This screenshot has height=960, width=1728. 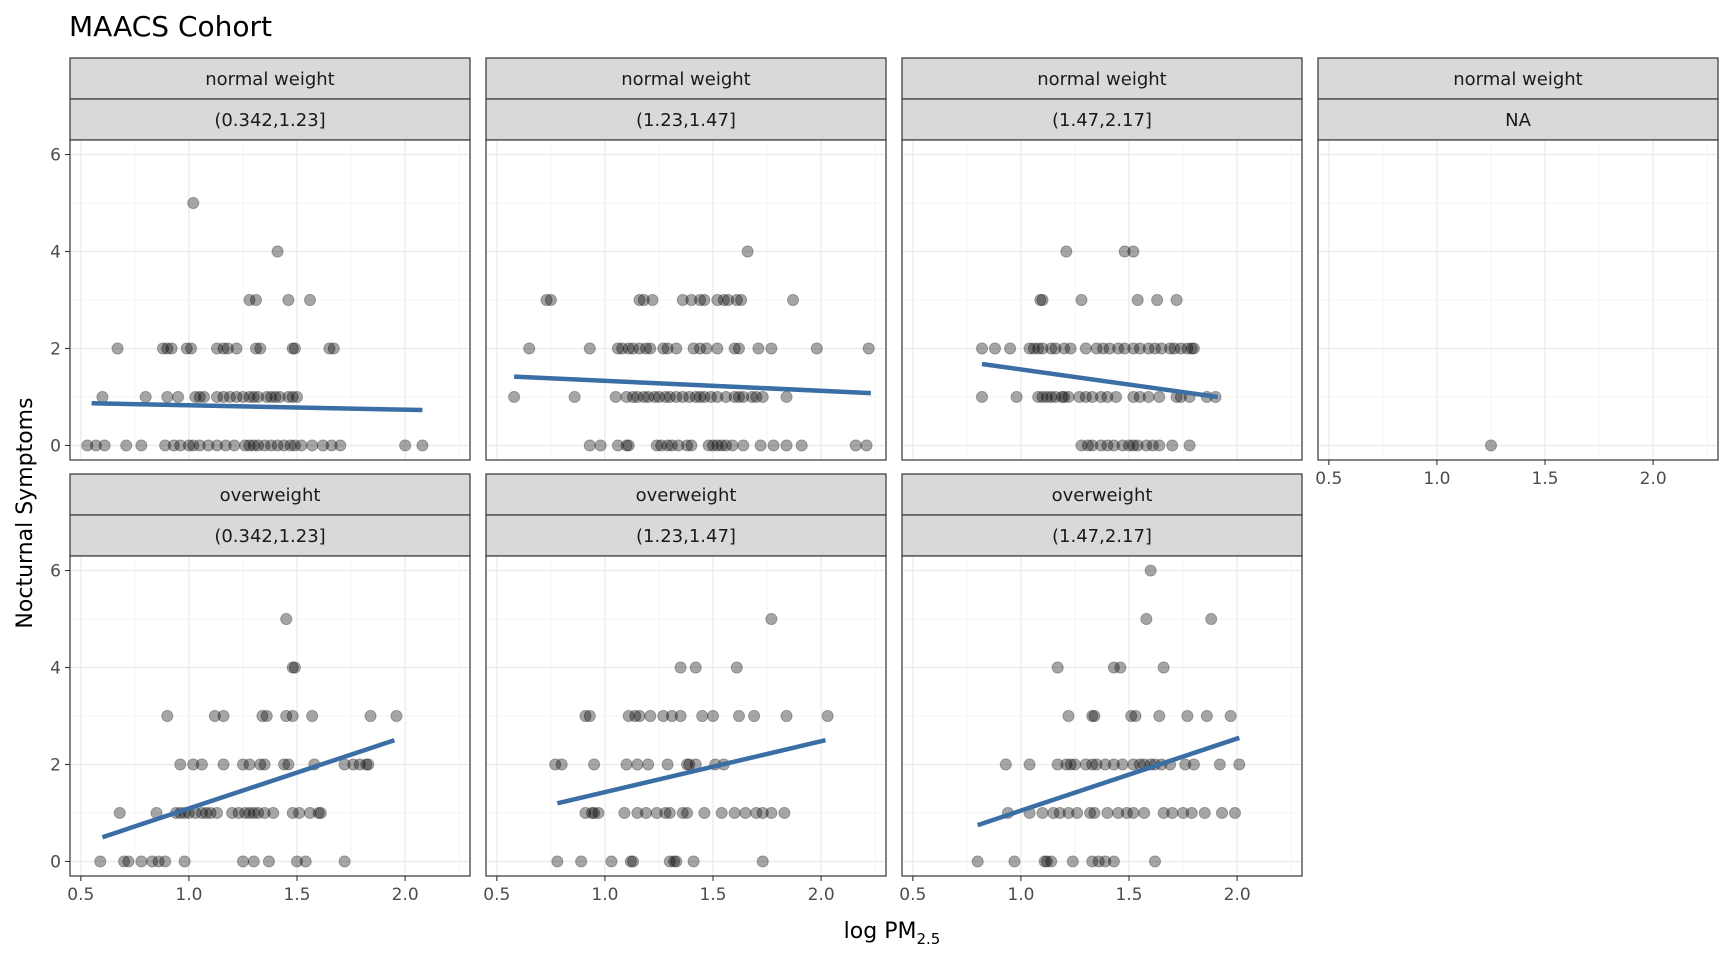 I want to click on strip-top-label: normal weight, so click(x=1517, y=79).